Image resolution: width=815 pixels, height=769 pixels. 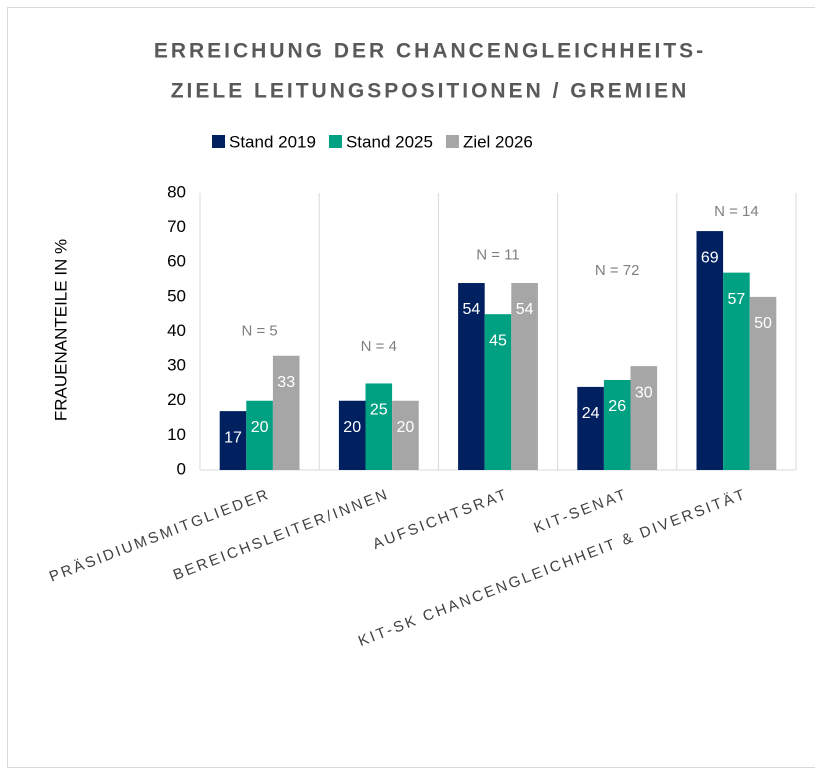 What do you see at coordinates (176, 226) in the screenshot?
I see `y-tick-label: 70` at bounding box center [176, 226].